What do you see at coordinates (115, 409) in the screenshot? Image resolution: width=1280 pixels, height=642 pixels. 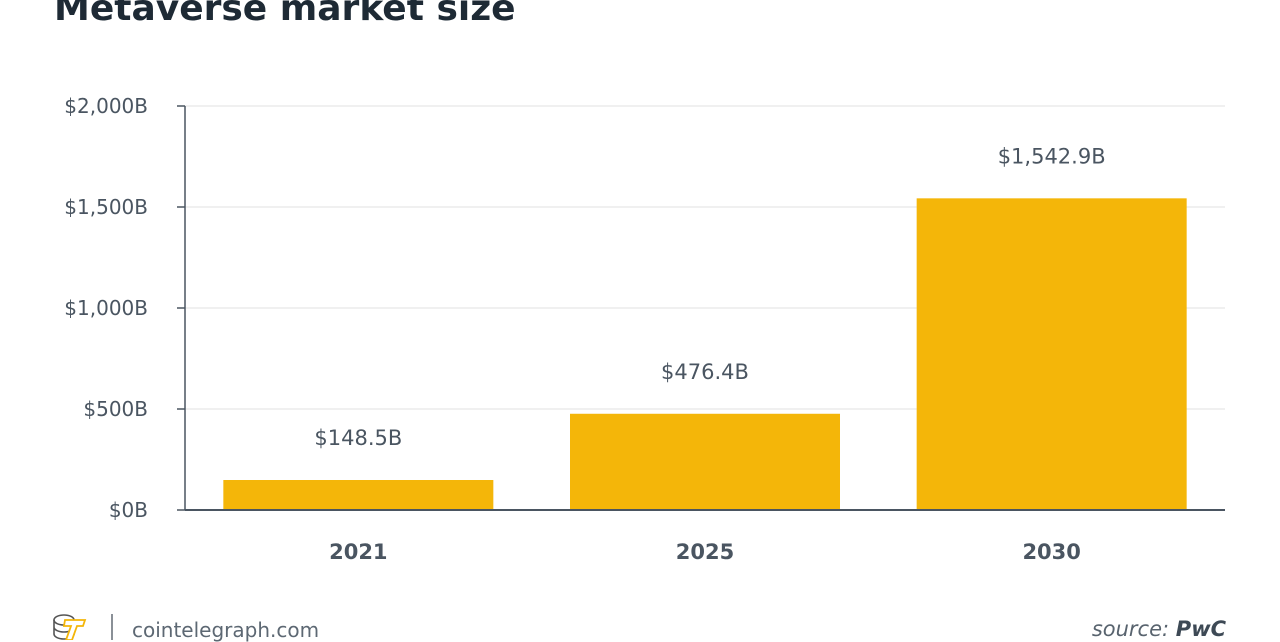 I see `y-tick-label: $500B` at bounding box center [115, 409].